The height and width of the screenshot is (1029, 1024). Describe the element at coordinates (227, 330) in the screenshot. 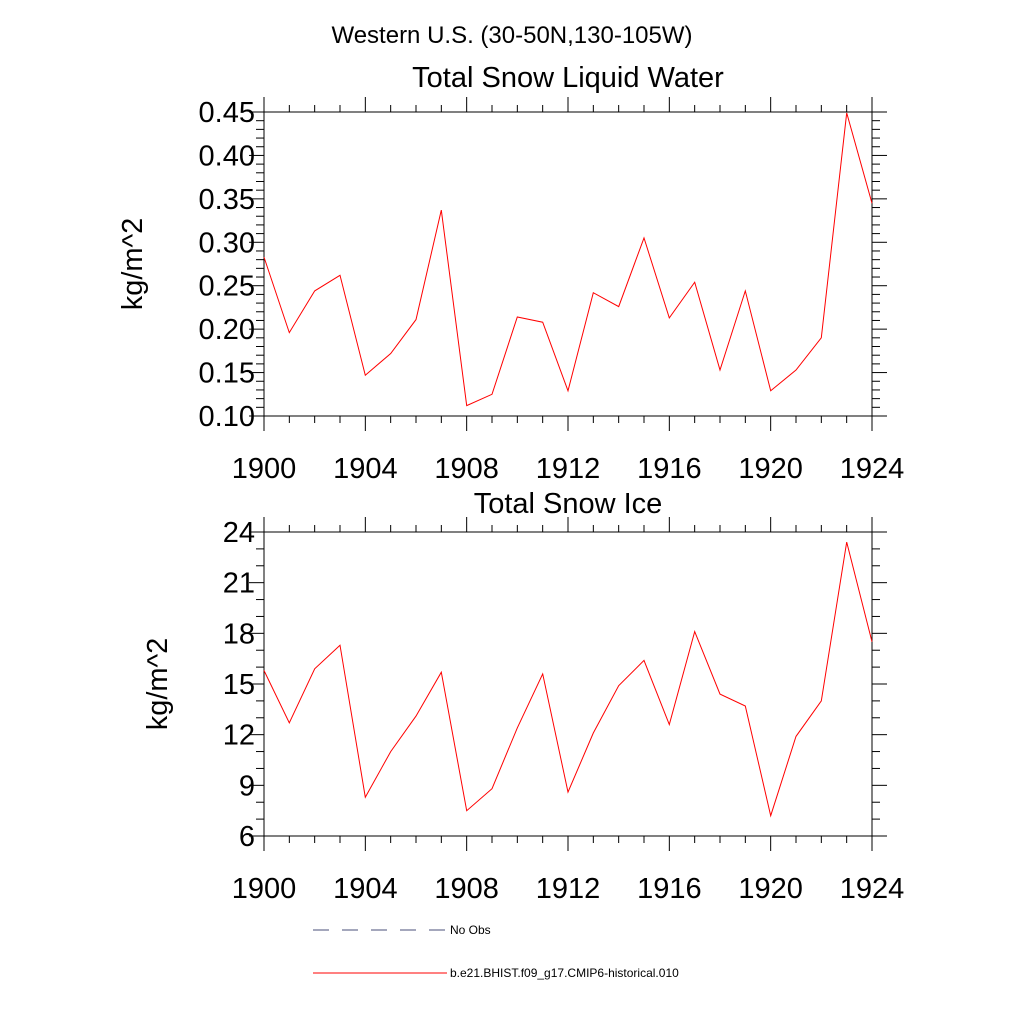

I see `chart-0-ytick-label: 0.20` at that location.